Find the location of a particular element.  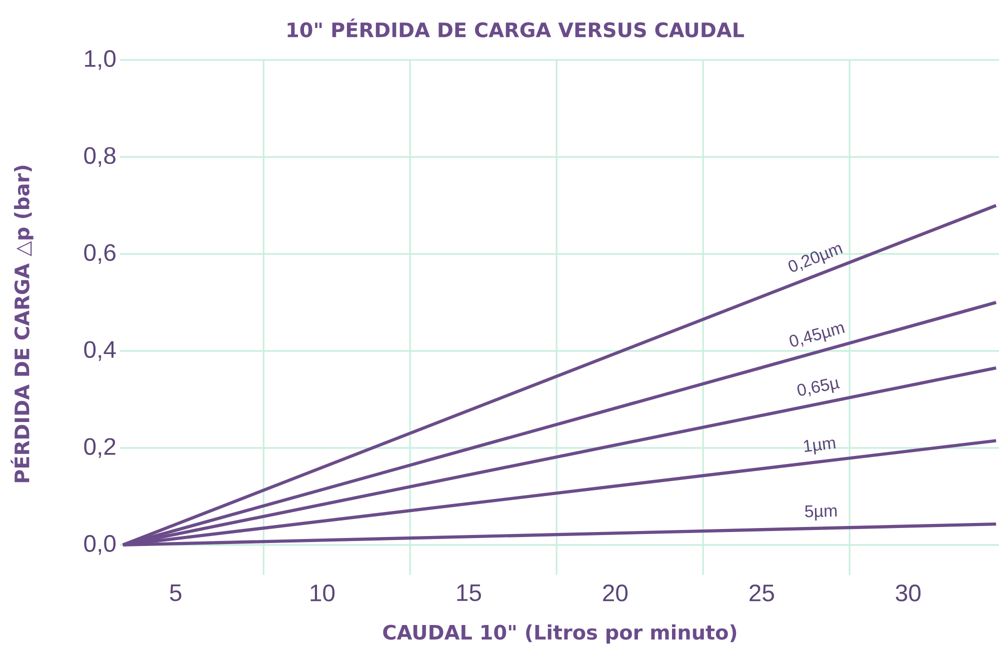

text: 1µm is located at coordinates (820, 447).